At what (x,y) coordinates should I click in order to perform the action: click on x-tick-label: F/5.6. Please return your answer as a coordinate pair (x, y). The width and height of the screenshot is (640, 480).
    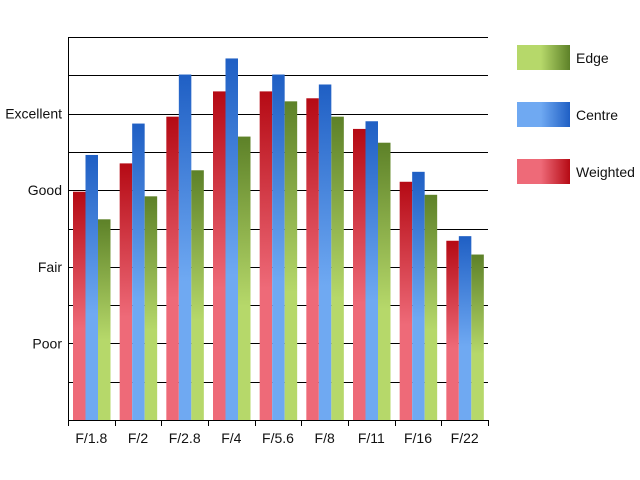
    Looking at the image, I should click on (278, 438).